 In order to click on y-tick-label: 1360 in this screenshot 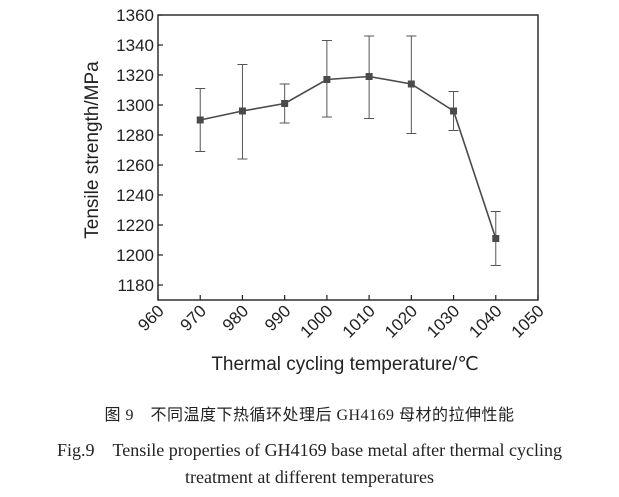, I will do `click(135, 15)`.